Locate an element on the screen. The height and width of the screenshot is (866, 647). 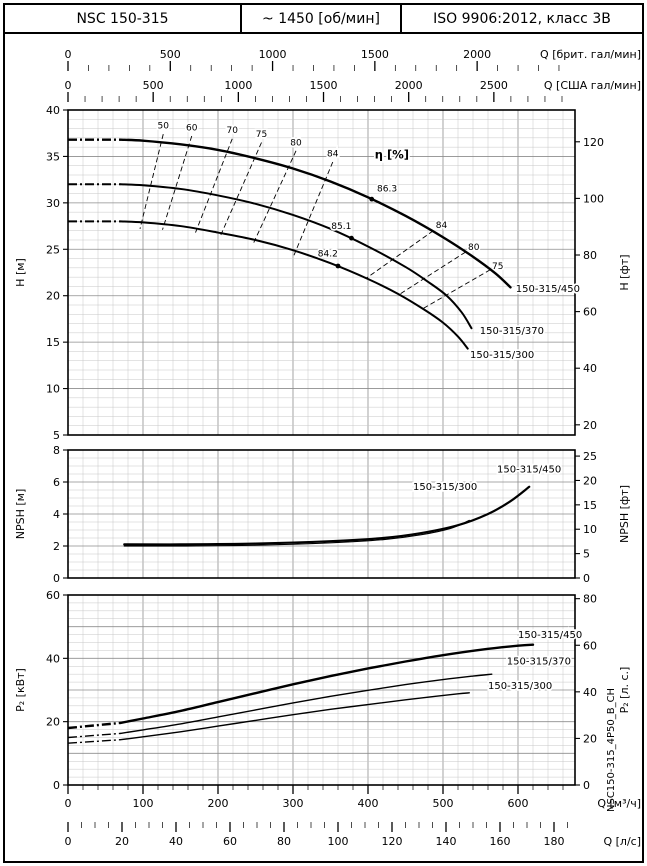
pump-speed: ~ 1450 [об/мин] is located at coordinates (322, 18).